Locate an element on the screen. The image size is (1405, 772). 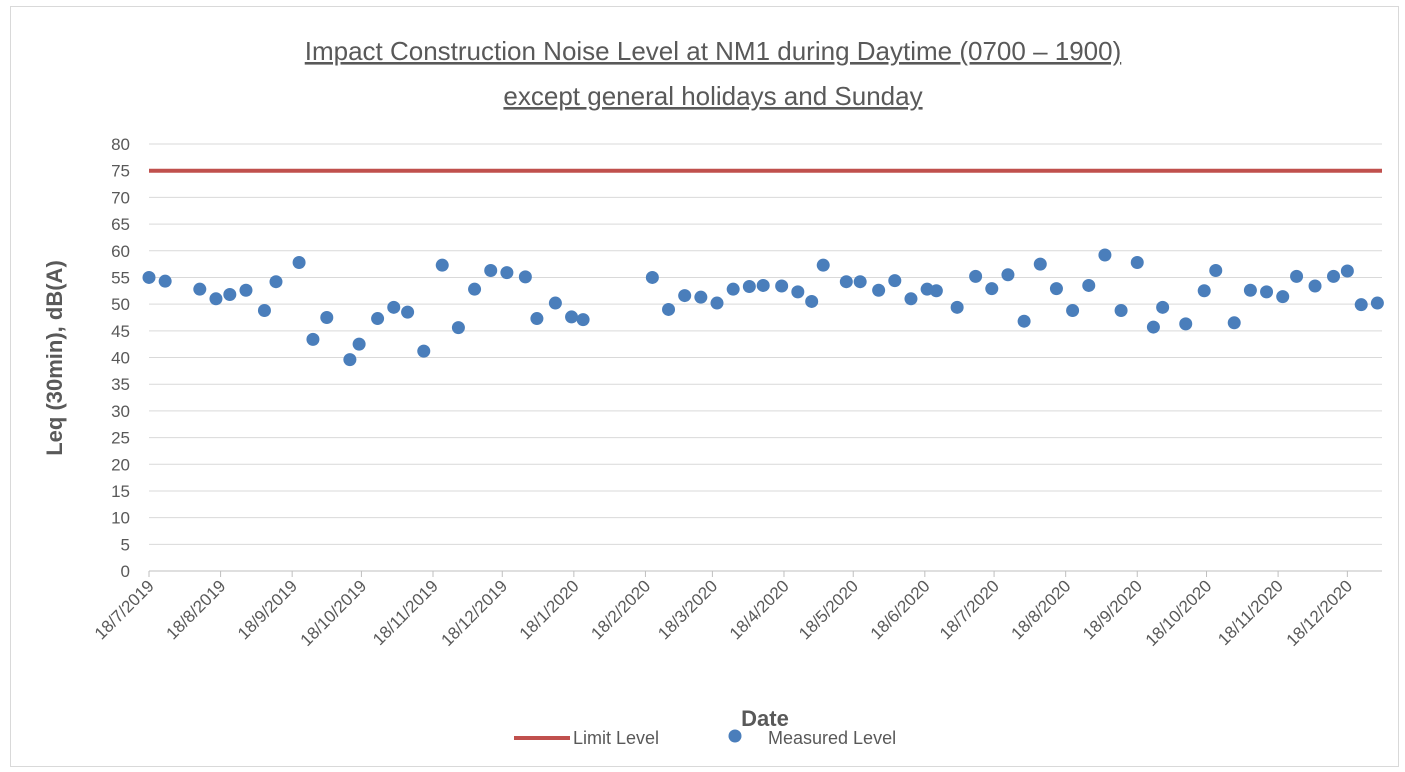
y-tick-label: 5 is located at coordinates (125, 544).